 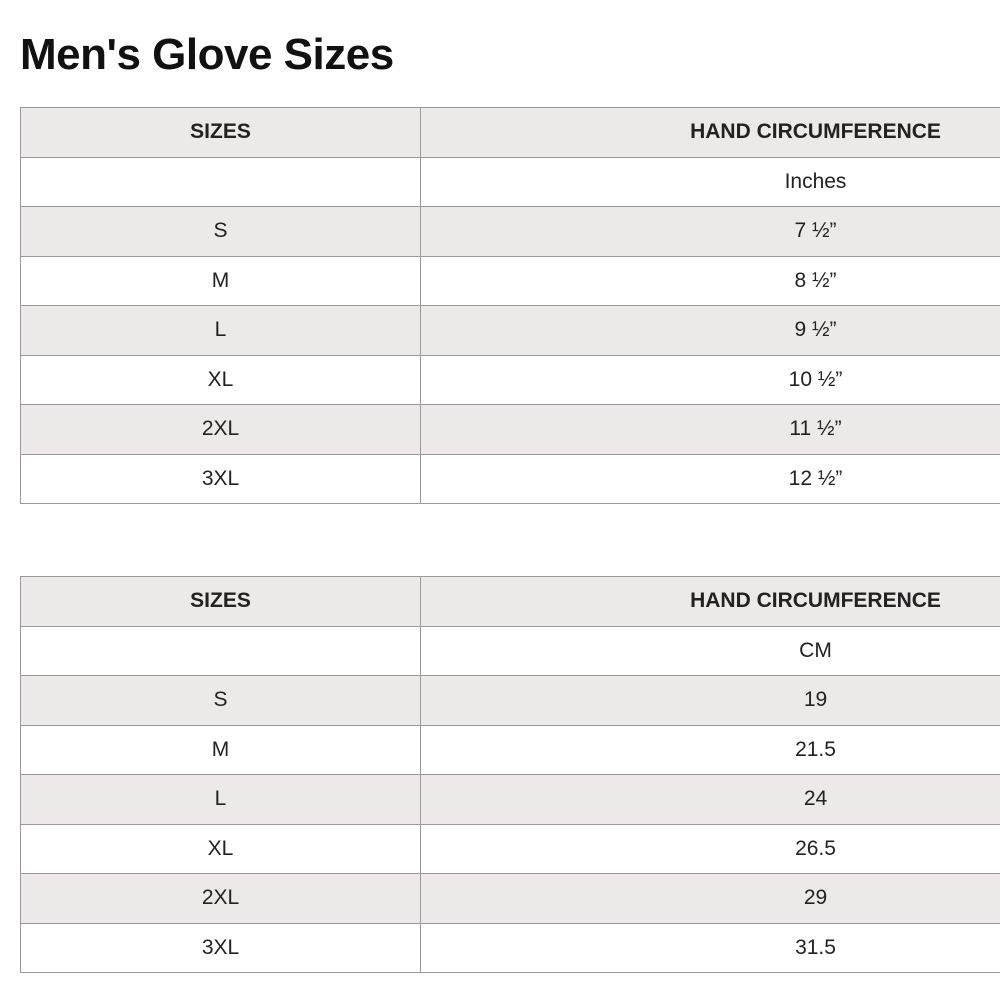 What do you see at coordinates (710, 231) in the screenshot?
I see `measure-cell: 7 ½”` at bounding box center [710, 231].